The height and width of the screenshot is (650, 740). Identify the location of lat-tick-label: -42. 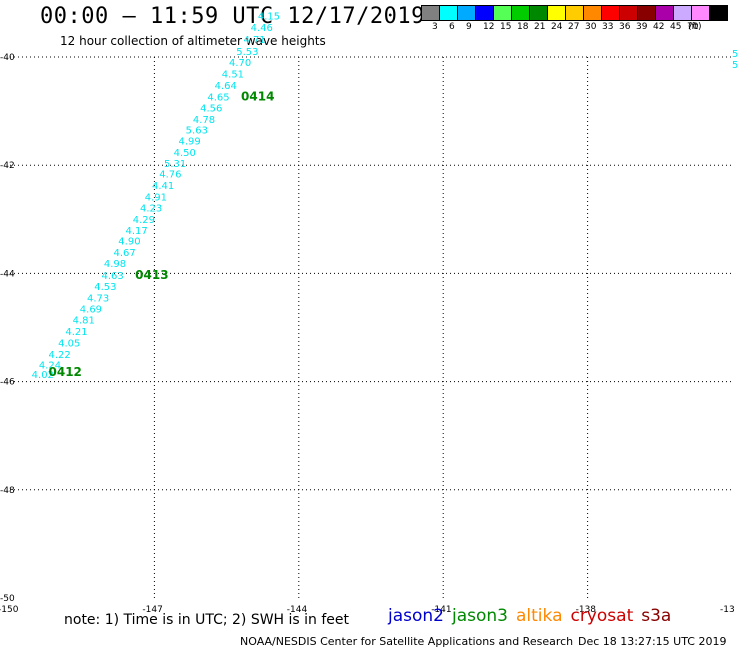
(7, 166).